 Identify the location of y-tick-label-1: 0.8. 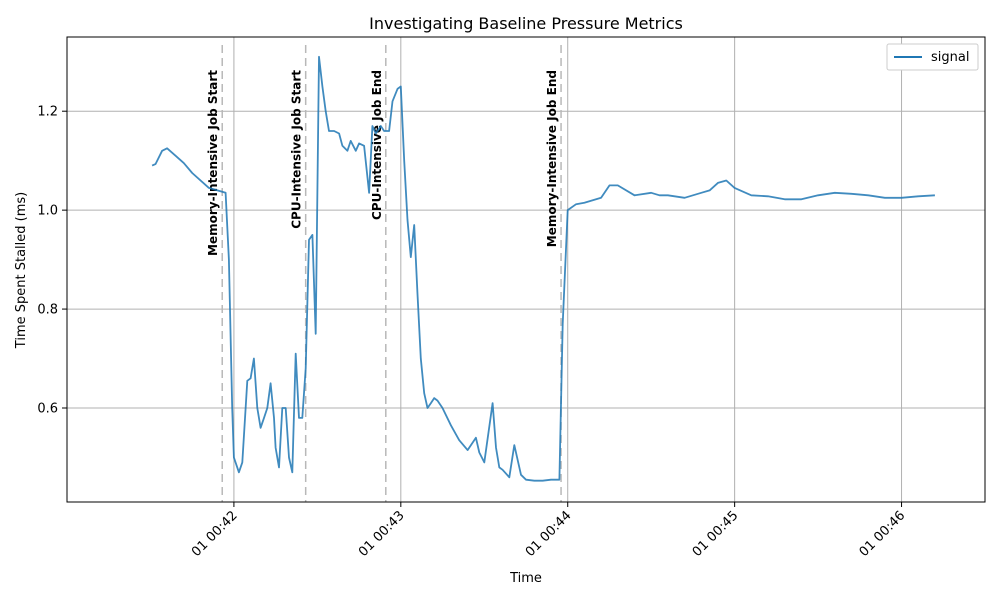
(47, 310).